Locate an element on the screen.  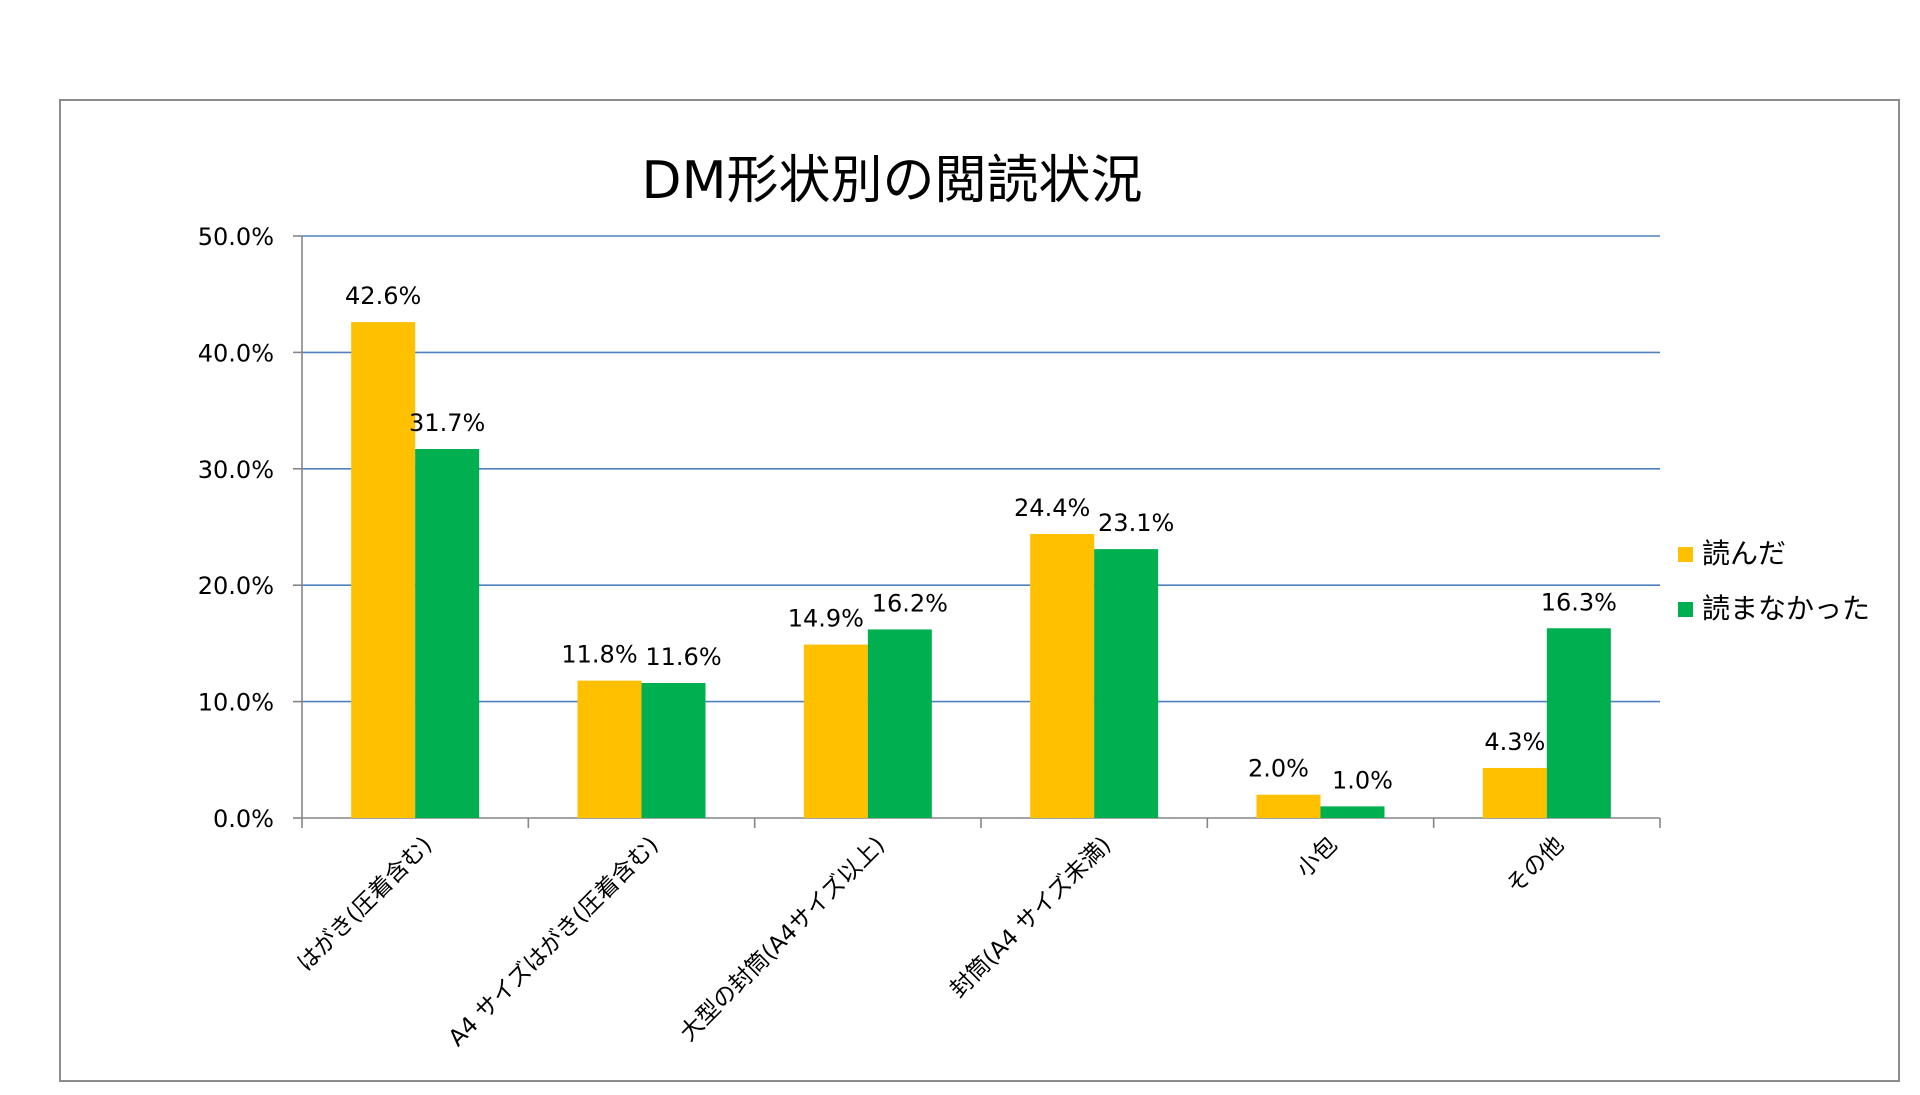
legend-label: 読んだ is located at coordinates (1744, 553).